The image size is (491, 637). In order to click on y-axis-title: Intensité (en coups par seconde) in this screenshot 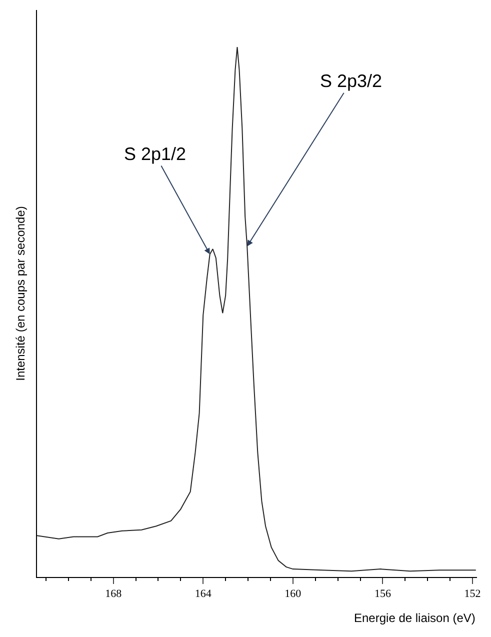, I will do `click(20, 293)`.